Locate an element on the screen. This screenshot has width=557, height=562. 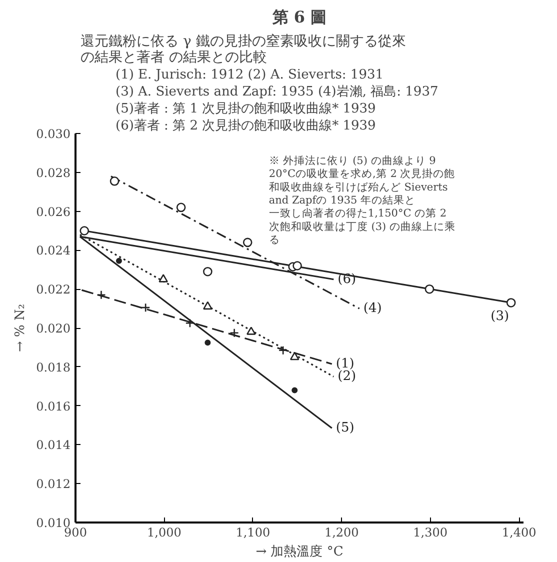
x-tick-label: 1,400 is located at coordinates (519, 533).